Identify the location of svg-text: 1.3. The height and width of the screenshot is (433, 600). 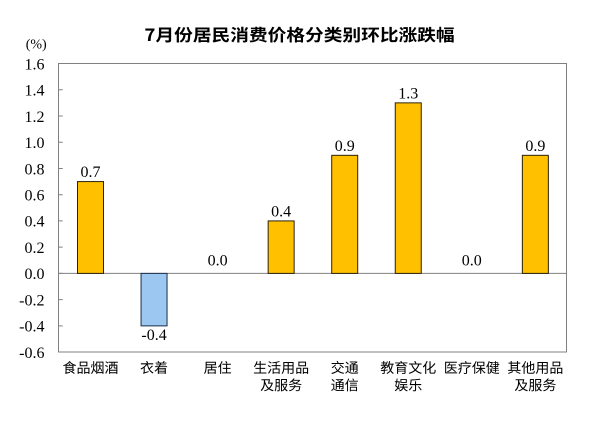
(408, 93).